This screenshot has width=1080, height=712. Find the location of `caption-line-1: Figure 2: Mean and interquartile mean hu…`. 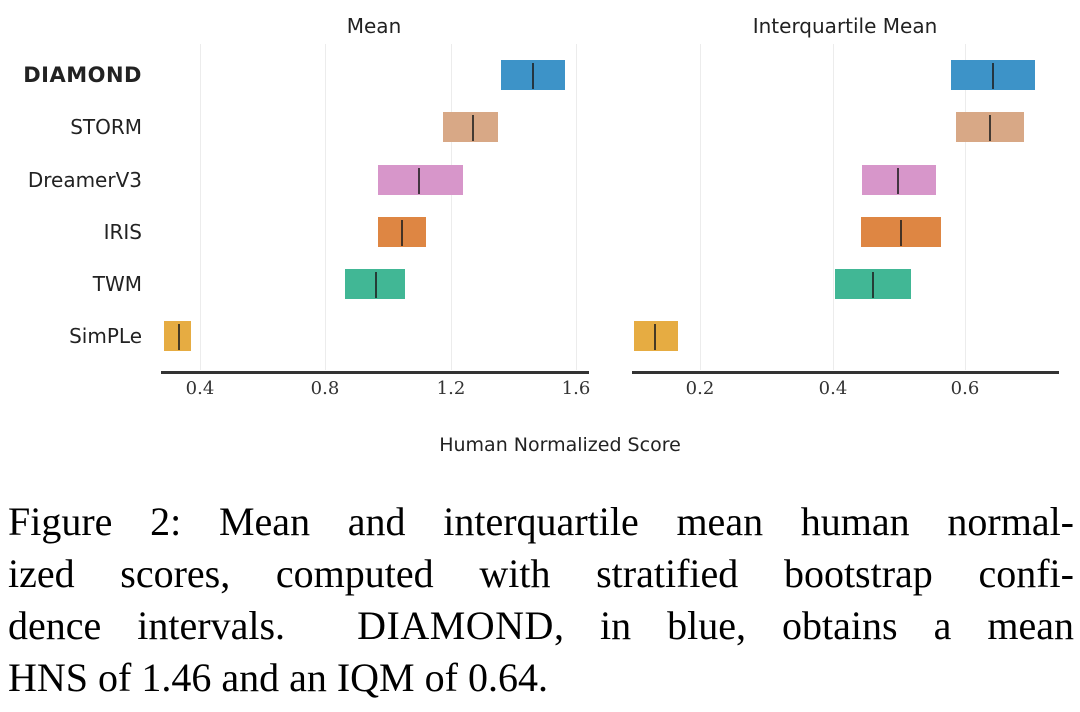

caption-line-1: Figure 2: Mean and interquartile mean hu… is located at coordinates (541, 521).